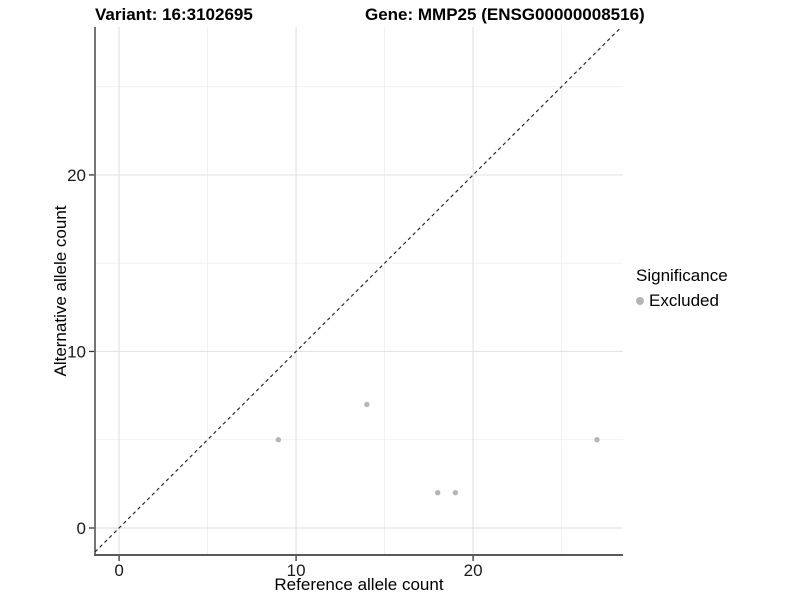  What do you see at coordinates (640, 301) in the screenshot?
I see `legend-marker-circle-icon` at bounding box center [640, 301].